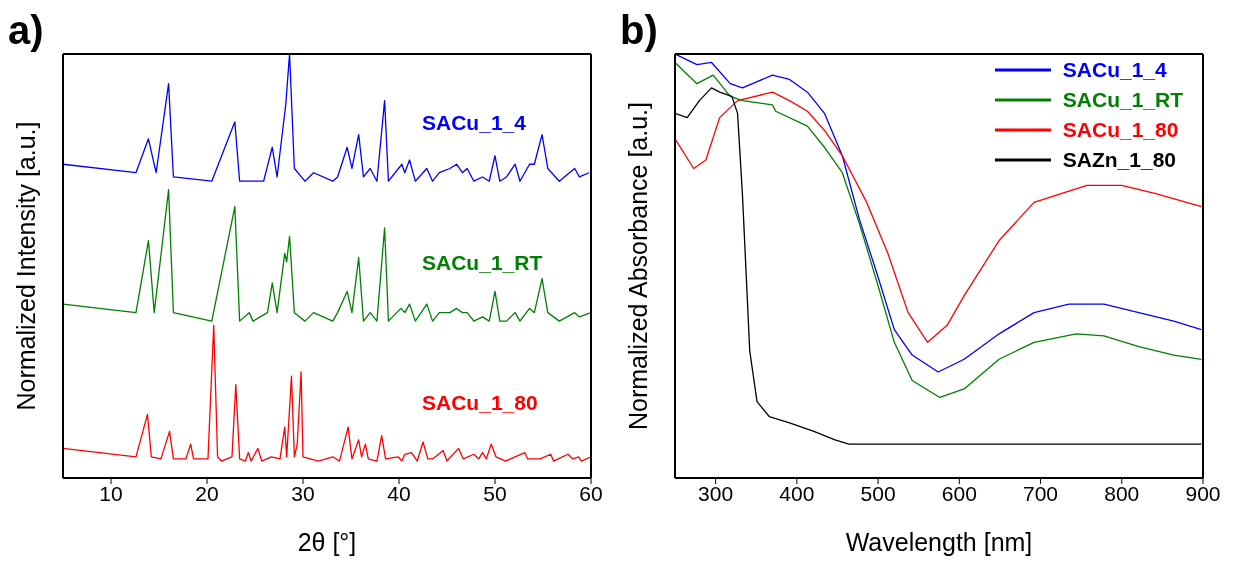 This screenshot has width=1244, height=567. Describe the element at coordinates (639, 30) in the screenshot. I see `chart-title: b)` at that location.